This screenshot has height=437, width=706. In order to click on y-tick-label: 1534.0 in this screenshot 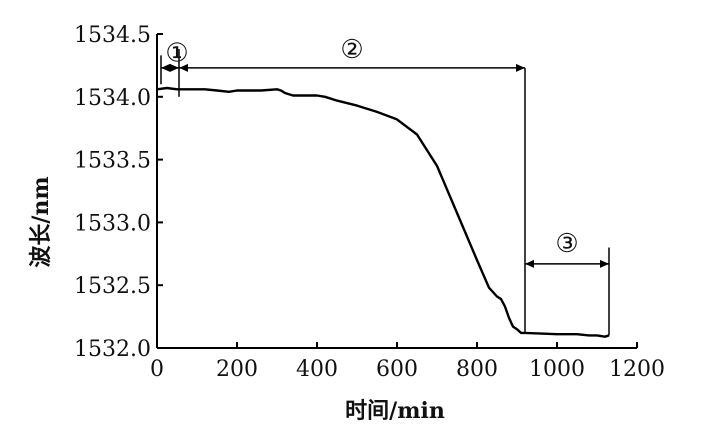, I will do `click(112, 98)`.